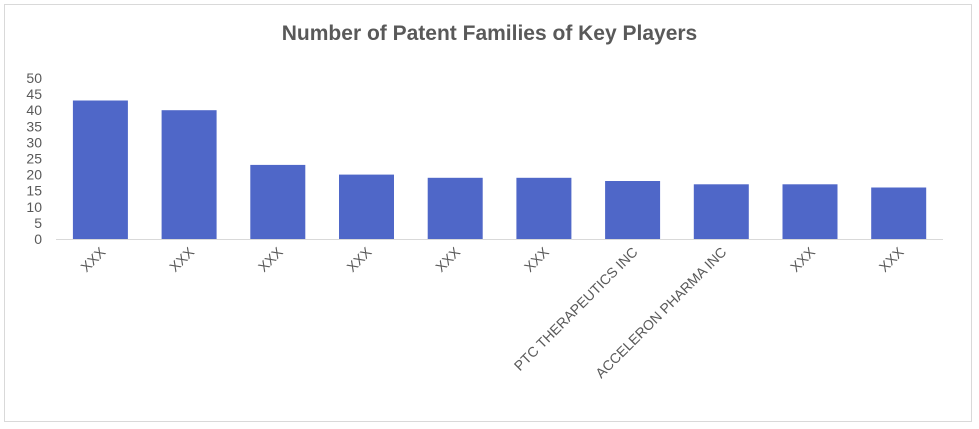 The width and height of the screenshot is (979, 429). I want to click on y-tick-label: 25, so click(34, 159).